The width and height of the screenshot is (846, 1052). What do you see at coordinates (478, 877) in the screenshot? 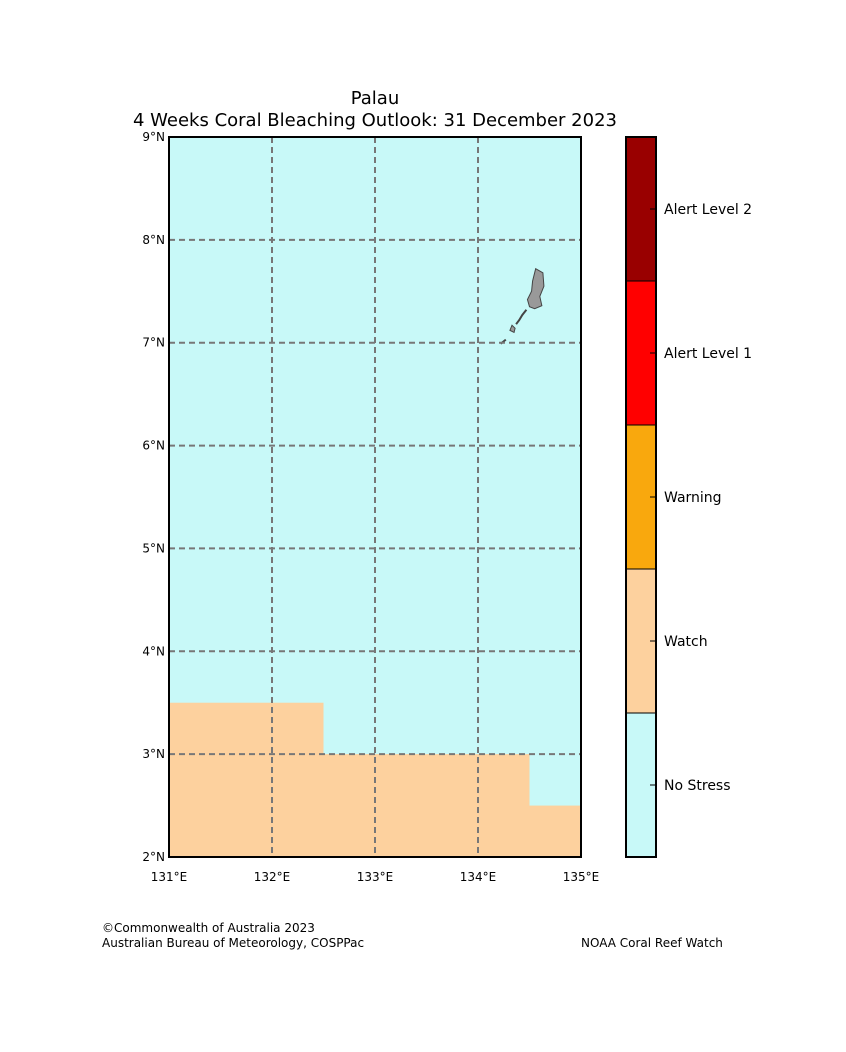
I see `longitude-label: 134°E` at bounding box center [478, 877].